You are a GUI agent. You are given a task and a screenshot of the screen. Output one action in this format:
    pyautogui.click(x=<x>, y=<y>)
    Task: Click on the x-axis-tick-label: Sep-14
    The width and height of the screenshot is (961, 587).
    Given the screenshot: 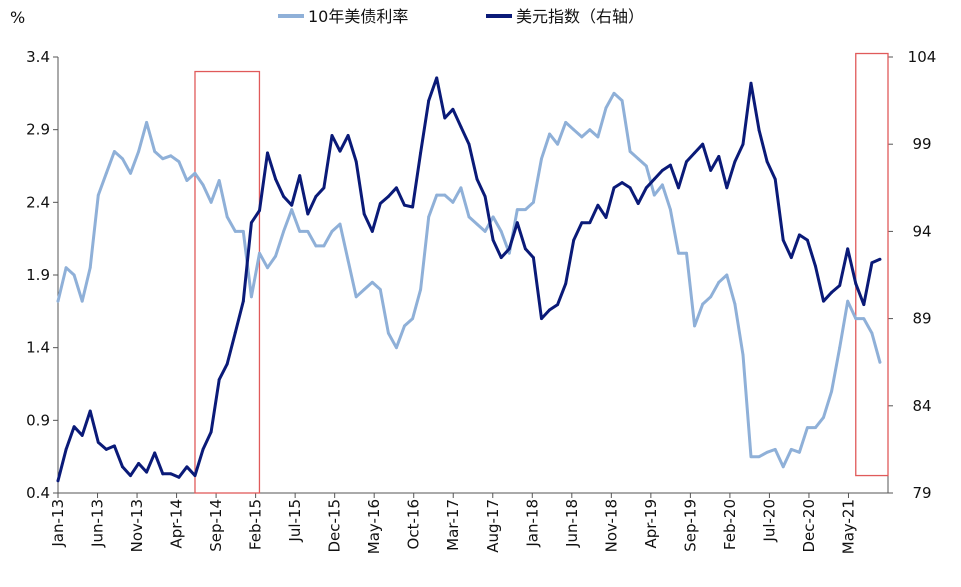 What is the action you would take?
    pyautogui.click(x=216, y=525)
    